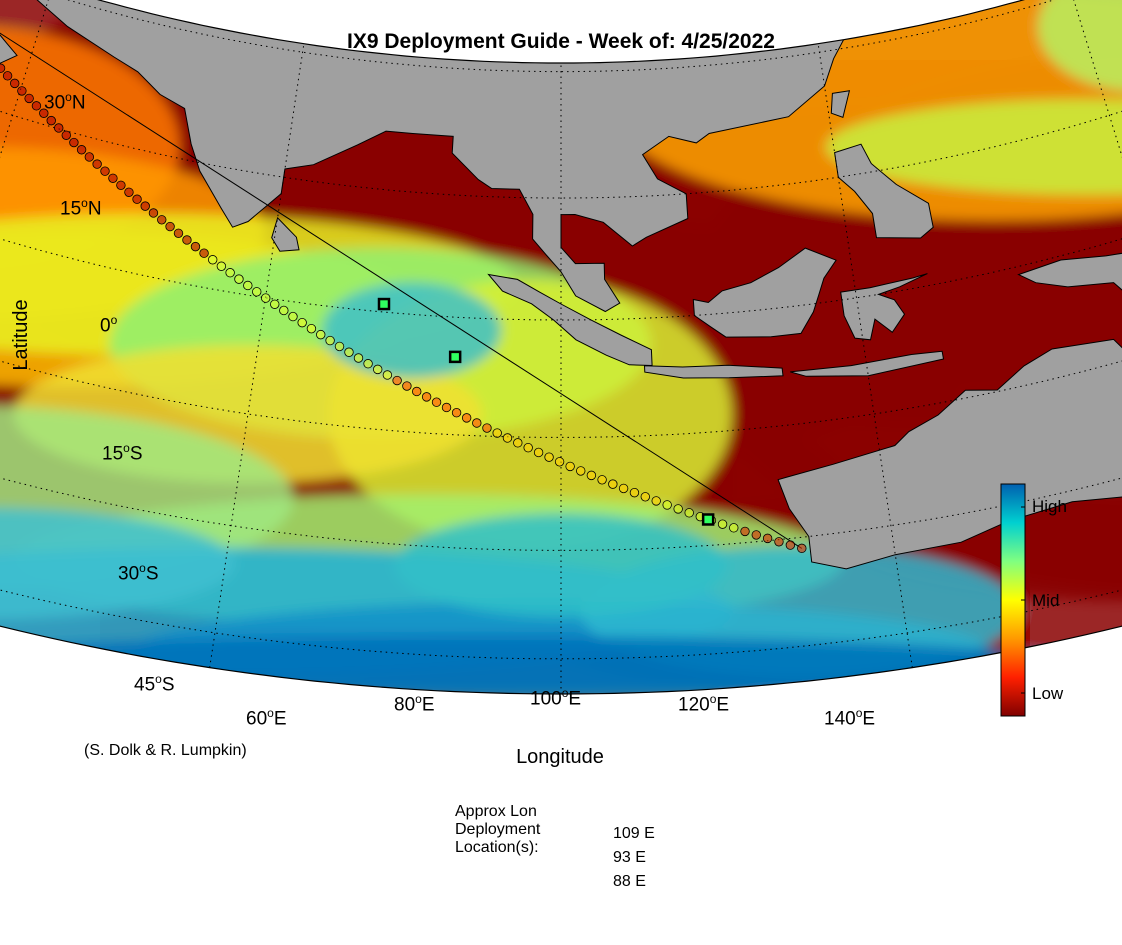 This screenshot has width=1122, height=945. I want to click on lon-tick-label: 60oE, so click(266, 718).